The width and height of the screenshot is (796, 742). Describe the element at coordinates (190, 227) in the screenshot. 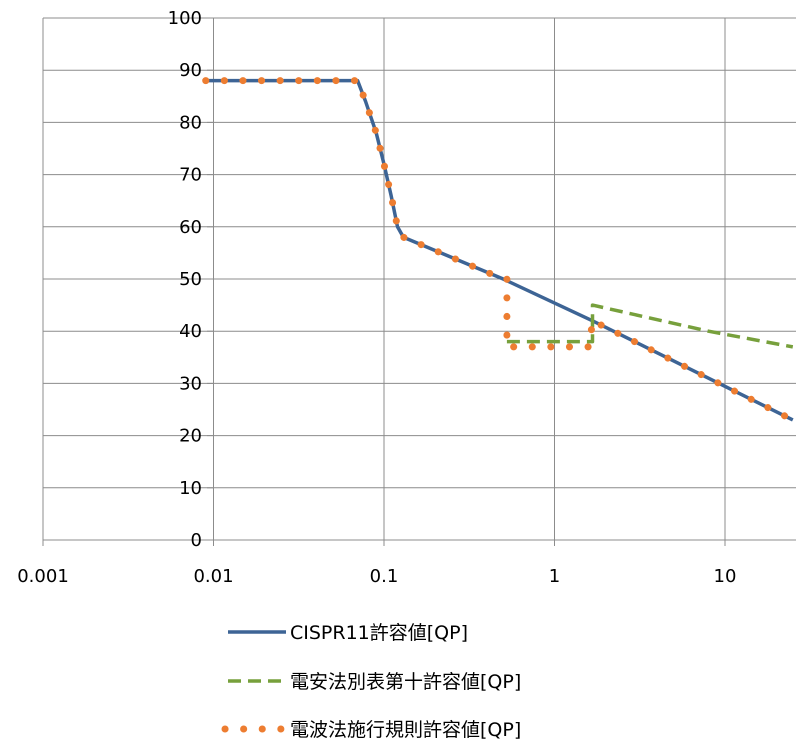

I see `y-tick-label: 60` at that location.